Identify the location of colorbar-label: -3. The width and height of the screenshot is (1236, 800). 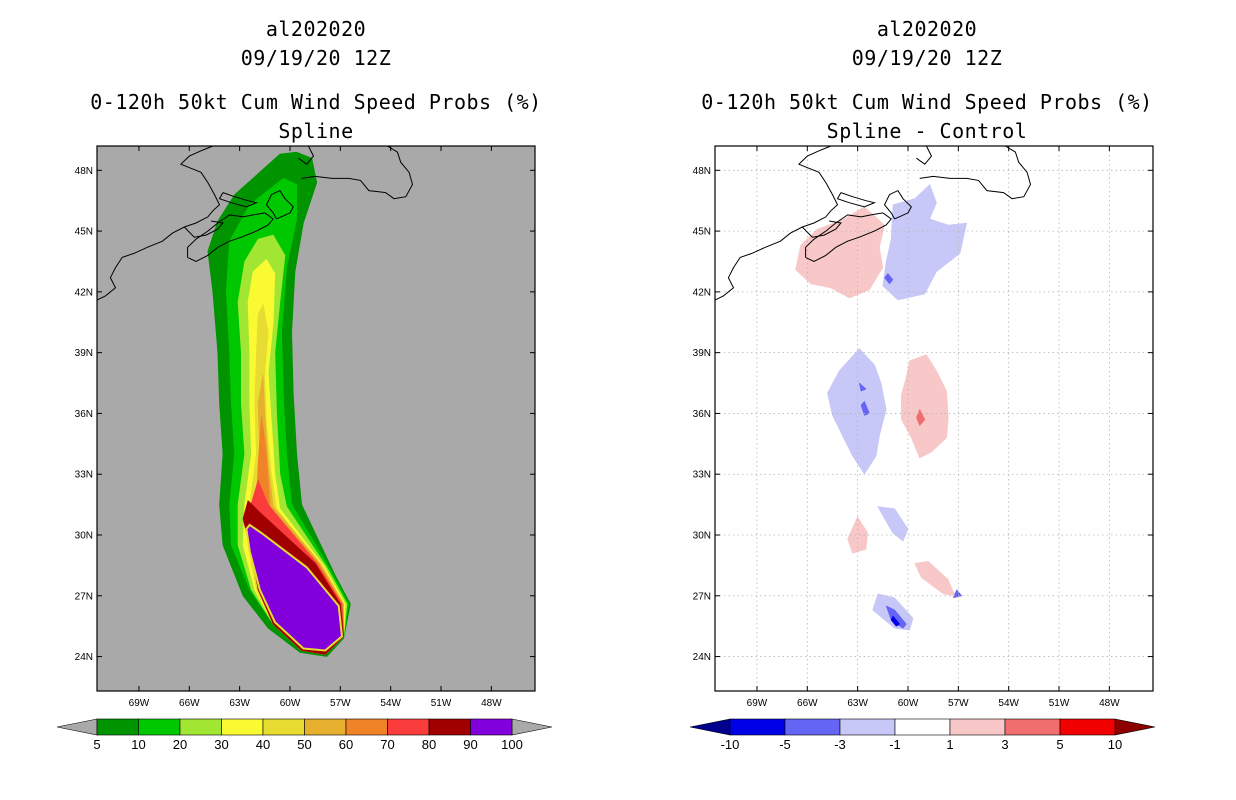
(840, 744).